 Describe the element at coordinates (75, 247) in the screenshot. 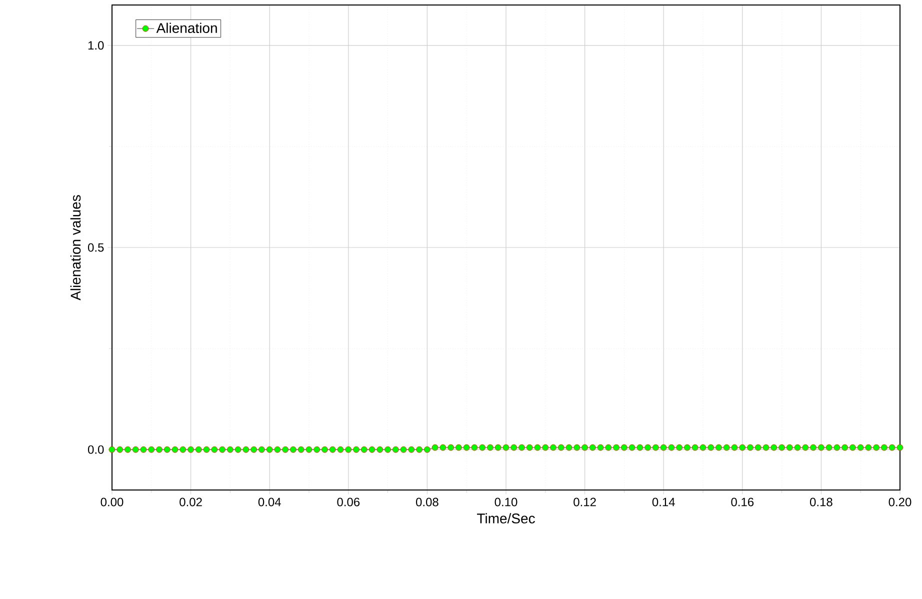

I see `y-axis-title: Alienation values` at that location.